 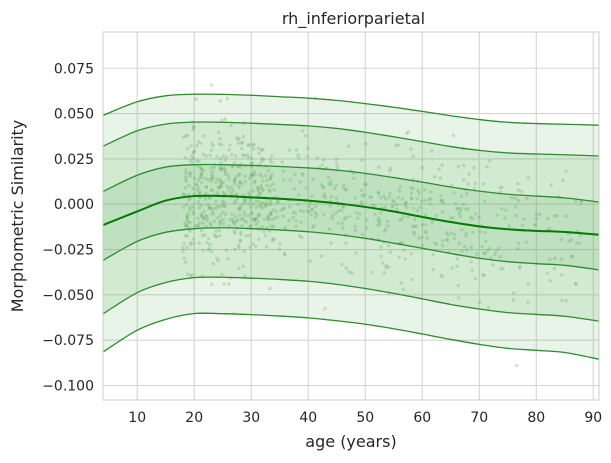 What do you see at coordinates (194, 418) in the screenshot?
I see `x-tick-label: 20` at bounding box center [194, 418].